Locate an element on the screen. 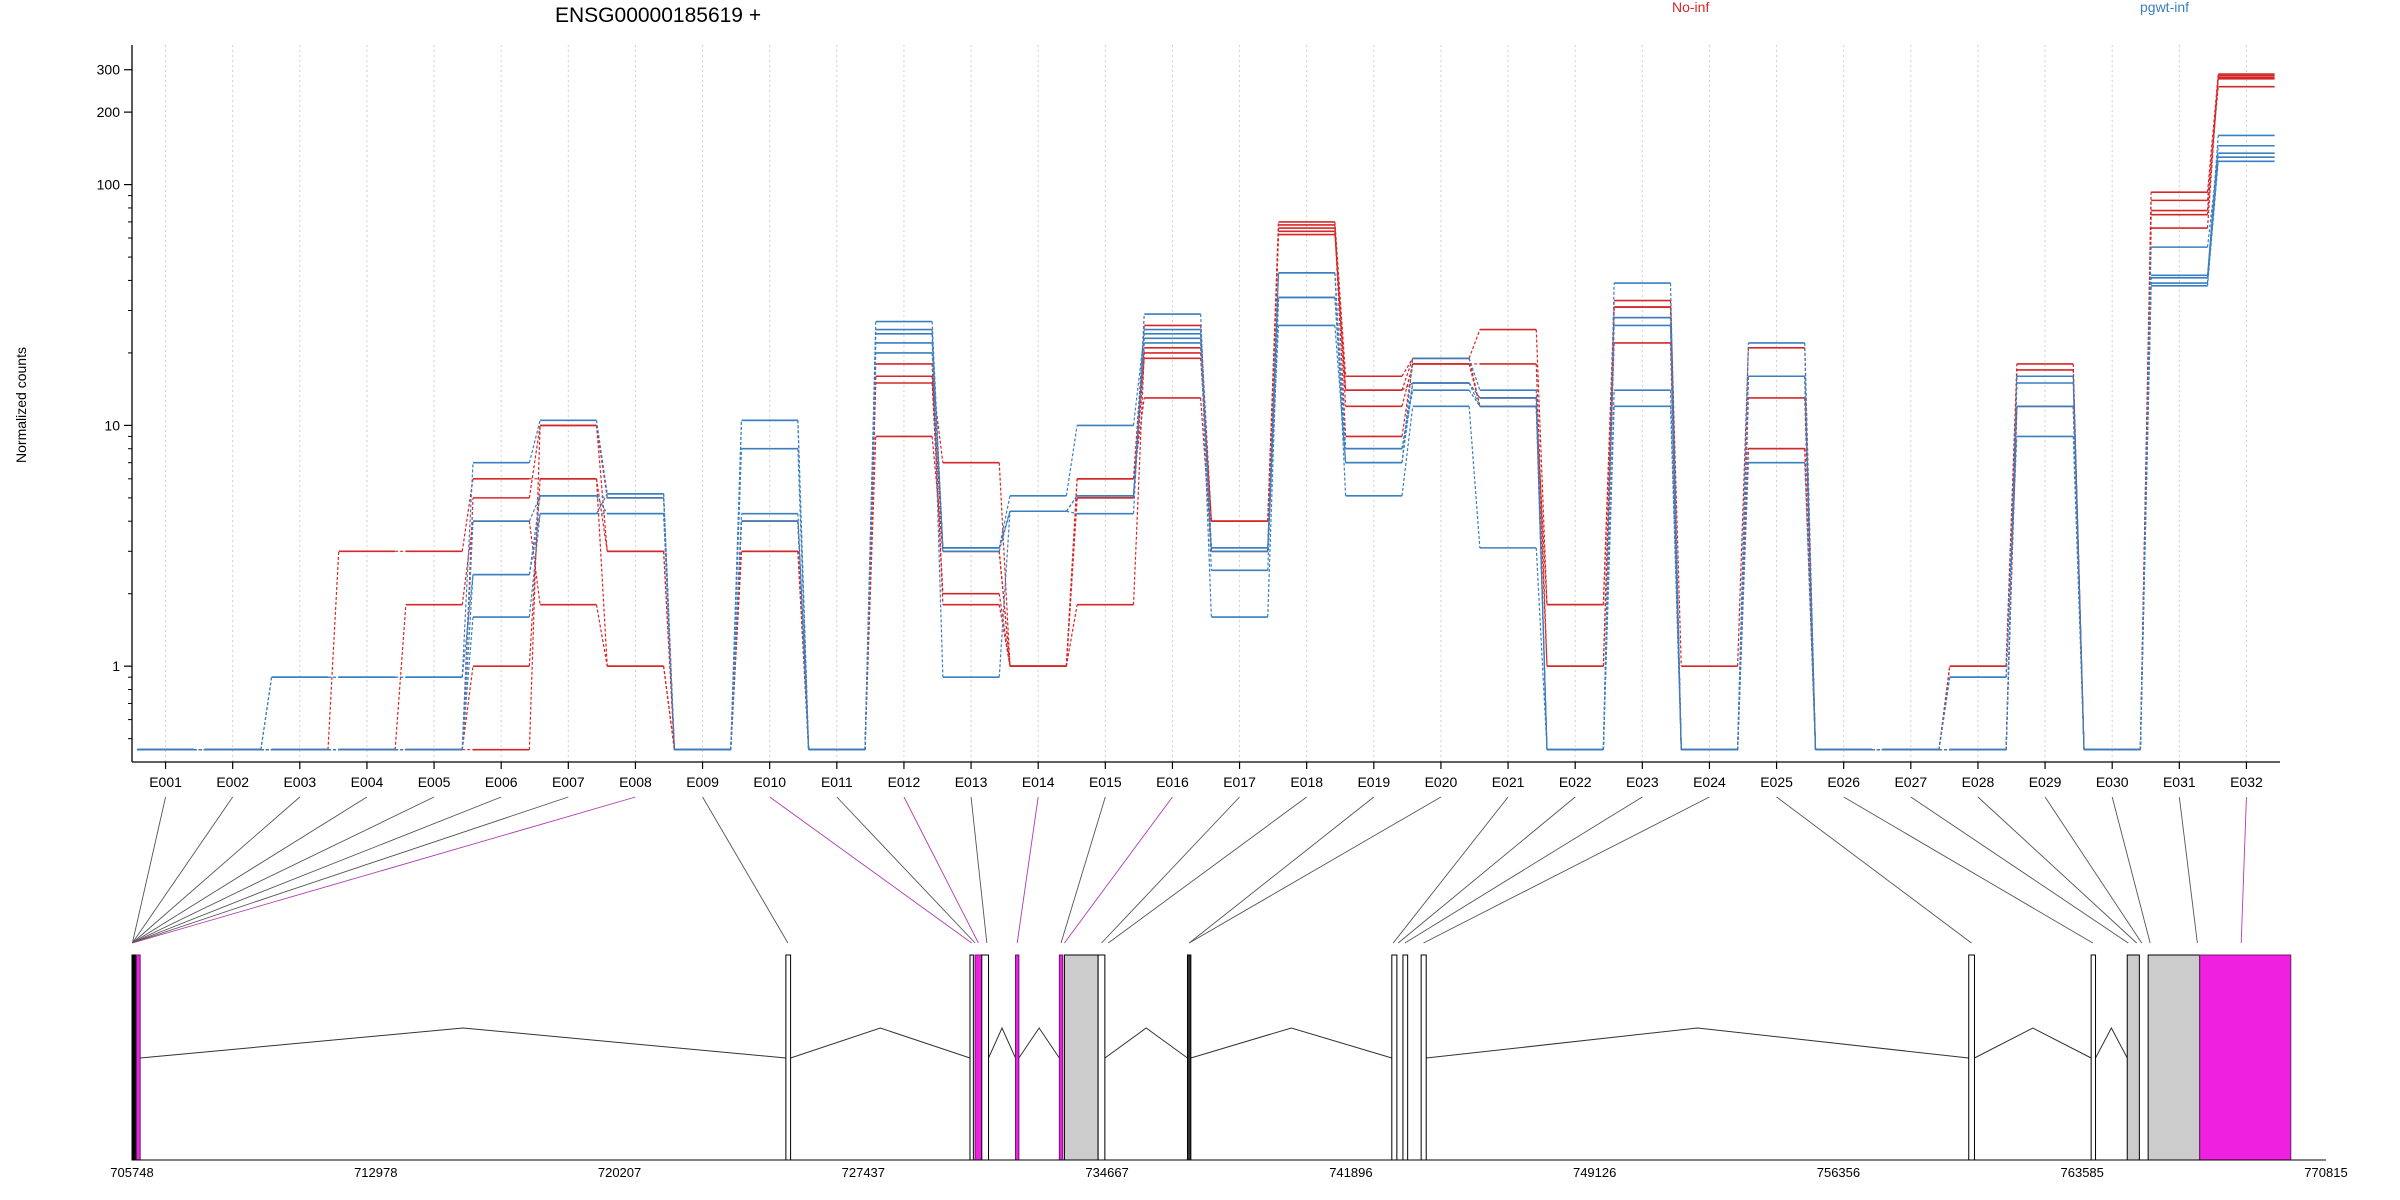 The image size is (2400, 1200). x-tick-label: E017 is located at coordinates (1239, 782).